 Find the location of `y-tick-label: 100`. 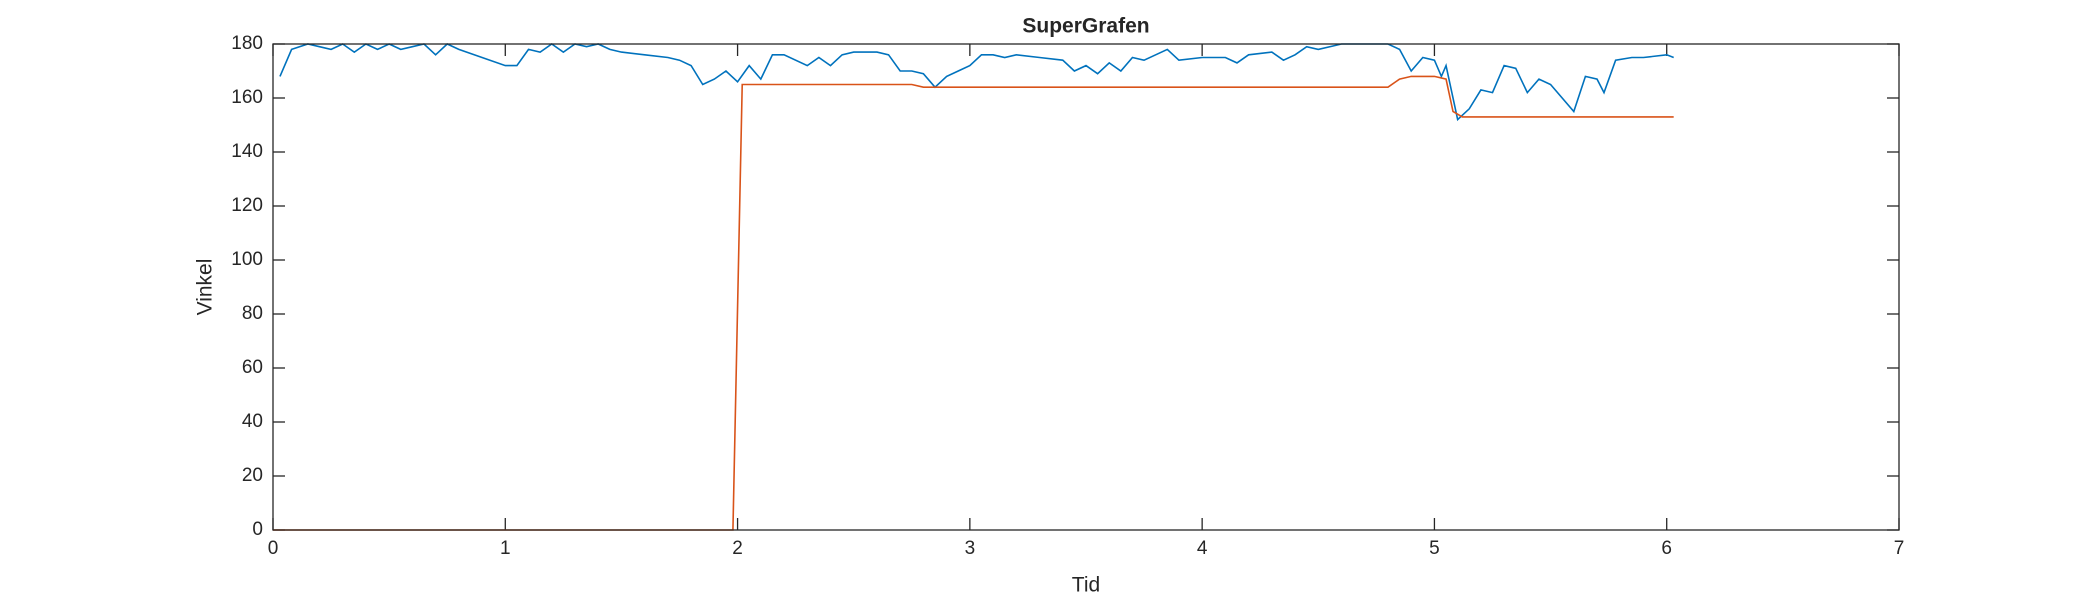

y-tick-label: 100 is located at coordinates (247, 259).